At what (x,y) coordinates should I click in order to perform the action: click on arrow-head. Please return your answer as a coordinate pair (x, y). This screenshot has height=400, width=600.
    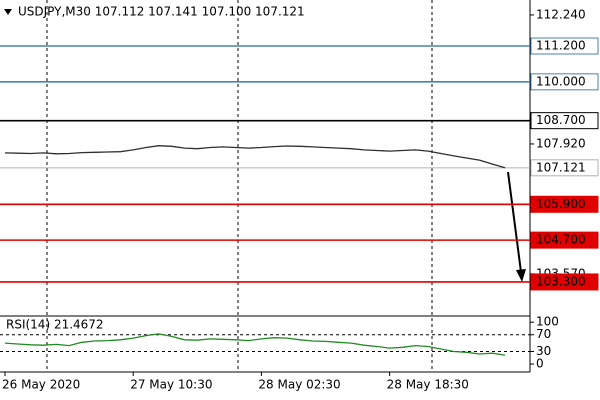
    Looking at the image, I should click on (521, 275).